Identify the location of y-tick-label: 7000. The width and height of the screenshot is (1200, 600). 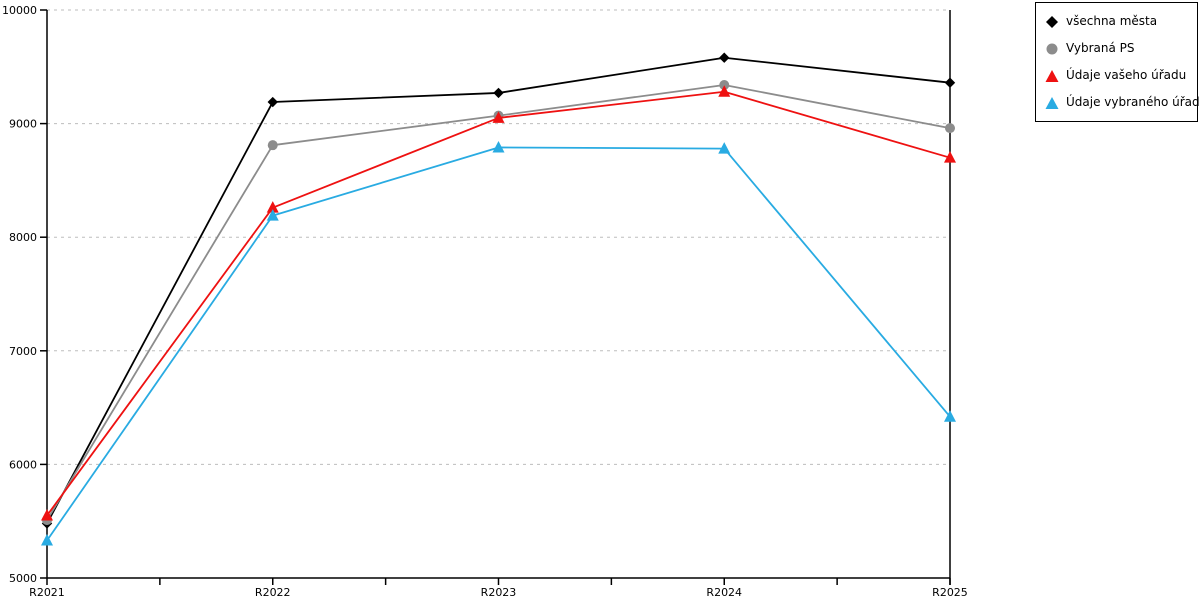
(23, 351).